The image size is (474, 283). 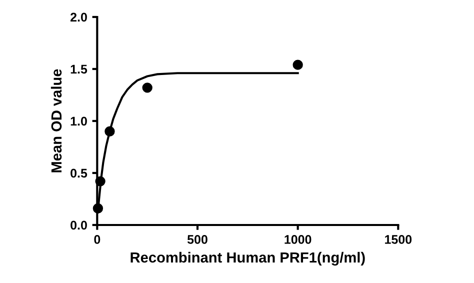 What do you see at coordinates (97, 239) in the screenshot?
I see `x-tick-label: 0` at bounding box center [97, 239].